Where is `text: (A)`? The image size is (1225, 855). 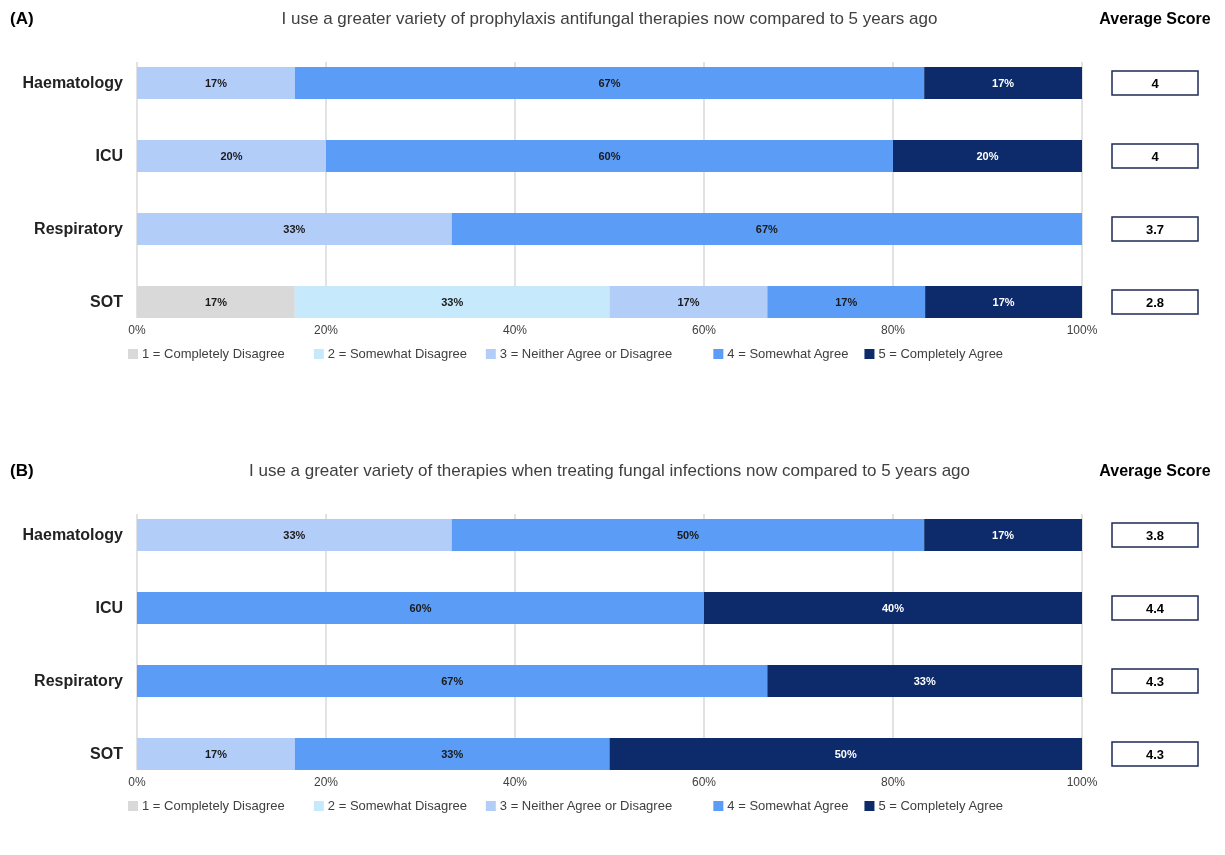 text: (A) is located at coordinates (22, 18).